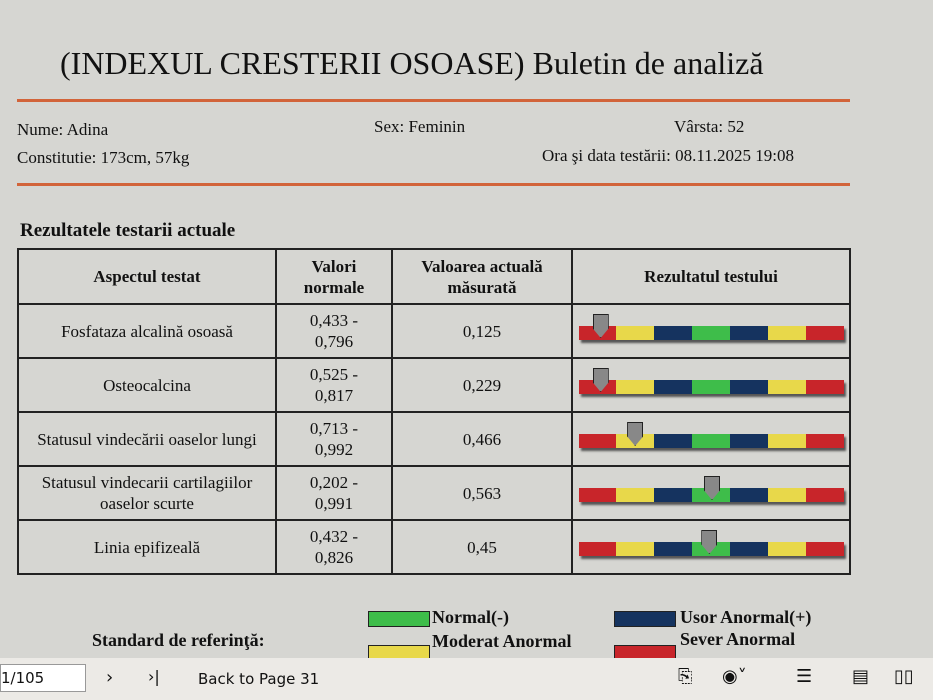 Image resolution: width=933 pixels, height=700 pixels. Describe the element at coordinates (904, 676) in the screenshot. I see `icon: ▯▯` at that location.